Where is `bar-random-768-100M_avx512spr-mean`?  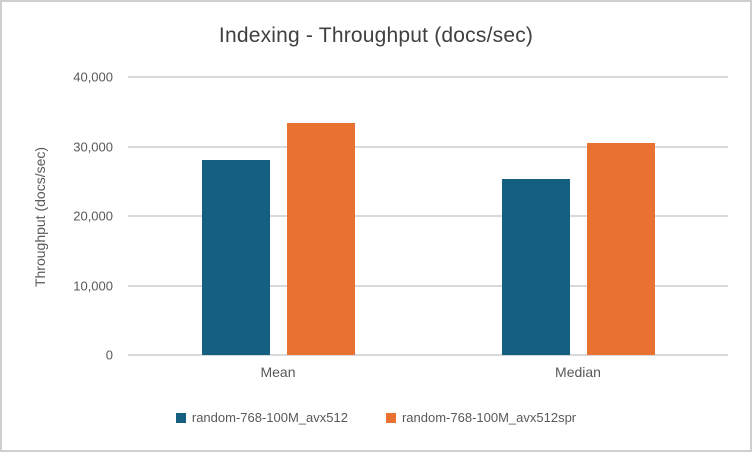 bar-random-768-100M_avx512spr-mean is located at coordinates (320, 238).